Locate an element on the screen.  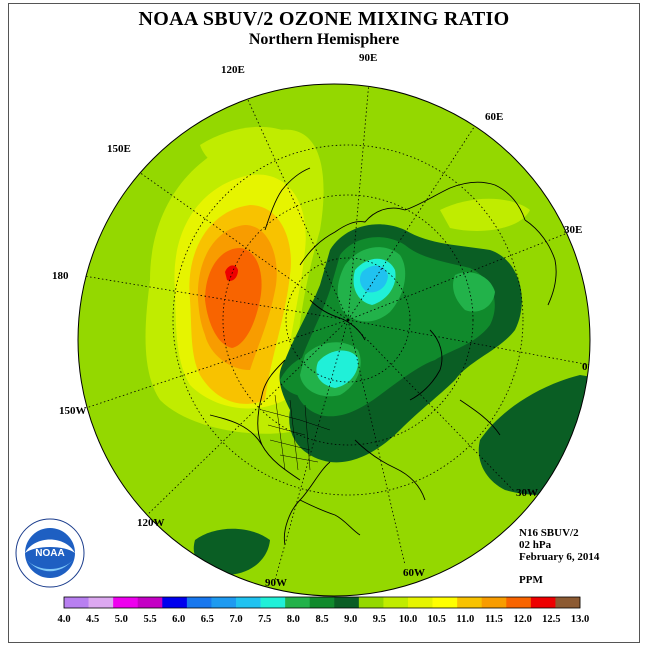
colorbar-tick-label: 12.0 is located at coordinates (522, 619).